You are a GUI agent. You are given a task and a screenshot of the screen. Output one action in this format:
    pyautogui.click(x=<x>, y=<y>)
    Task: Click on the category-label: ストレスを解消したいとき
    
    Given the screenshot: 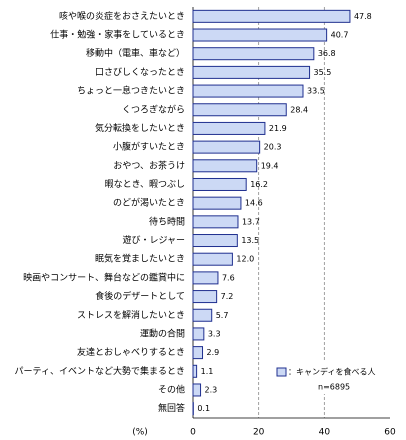 What is the action you would take?
    pyautogui.click(x=131, y=315)
    